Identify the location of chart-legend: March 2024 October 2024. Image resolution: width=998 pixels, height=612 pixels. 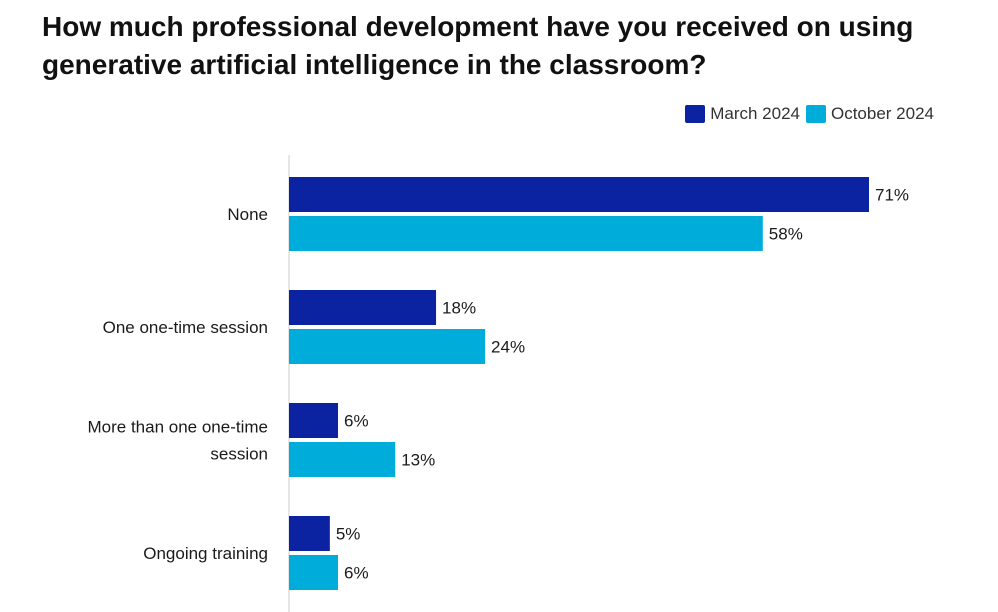
(809, 114).